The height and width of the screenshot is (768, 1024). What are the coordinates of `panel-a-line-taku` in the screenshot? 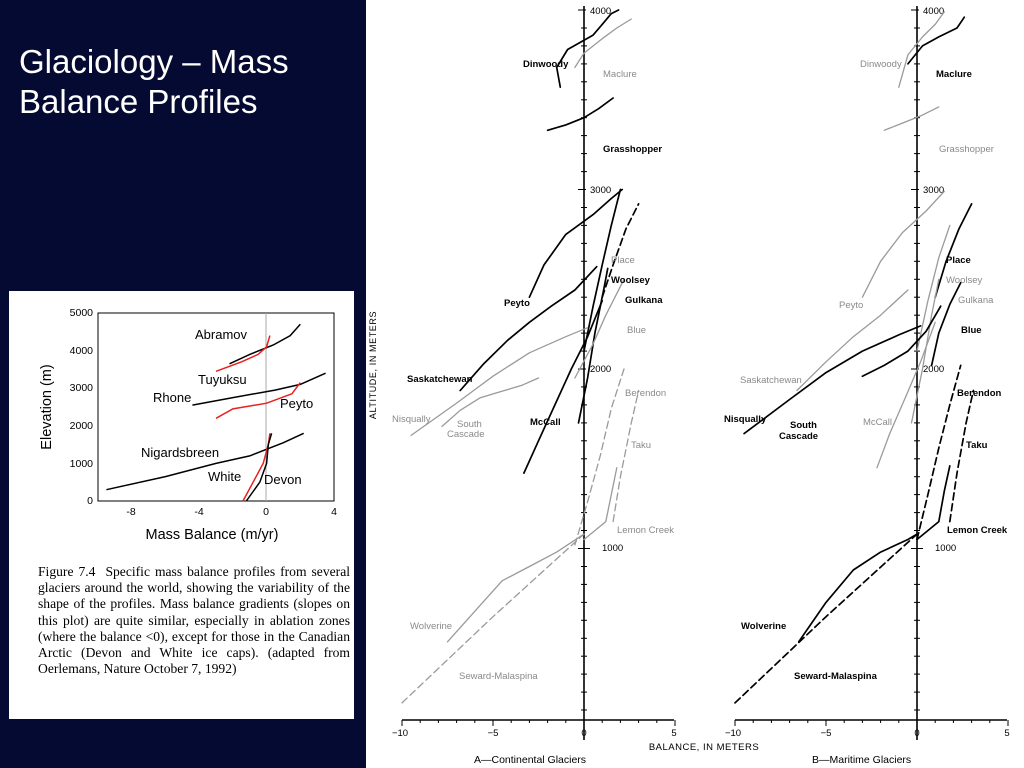 It's located at (626, 456).